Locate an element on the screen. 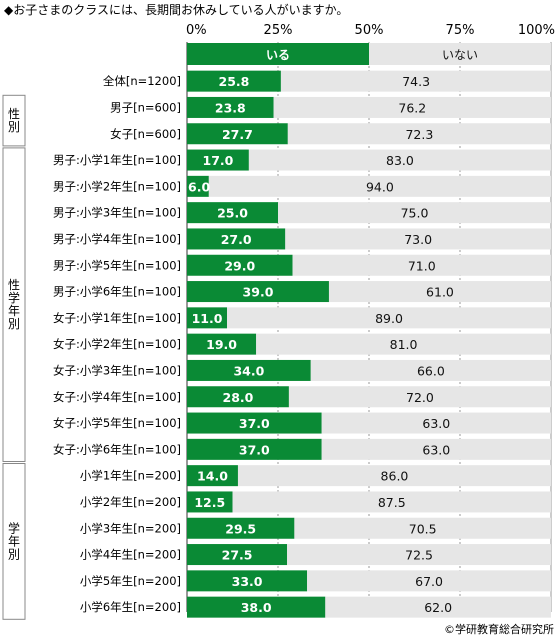 The width and height of the screenshot is (560, 639). bar-row: 男子:小学6年生[n=100] 39.0 61.0 is located at coordinates (302, 292).